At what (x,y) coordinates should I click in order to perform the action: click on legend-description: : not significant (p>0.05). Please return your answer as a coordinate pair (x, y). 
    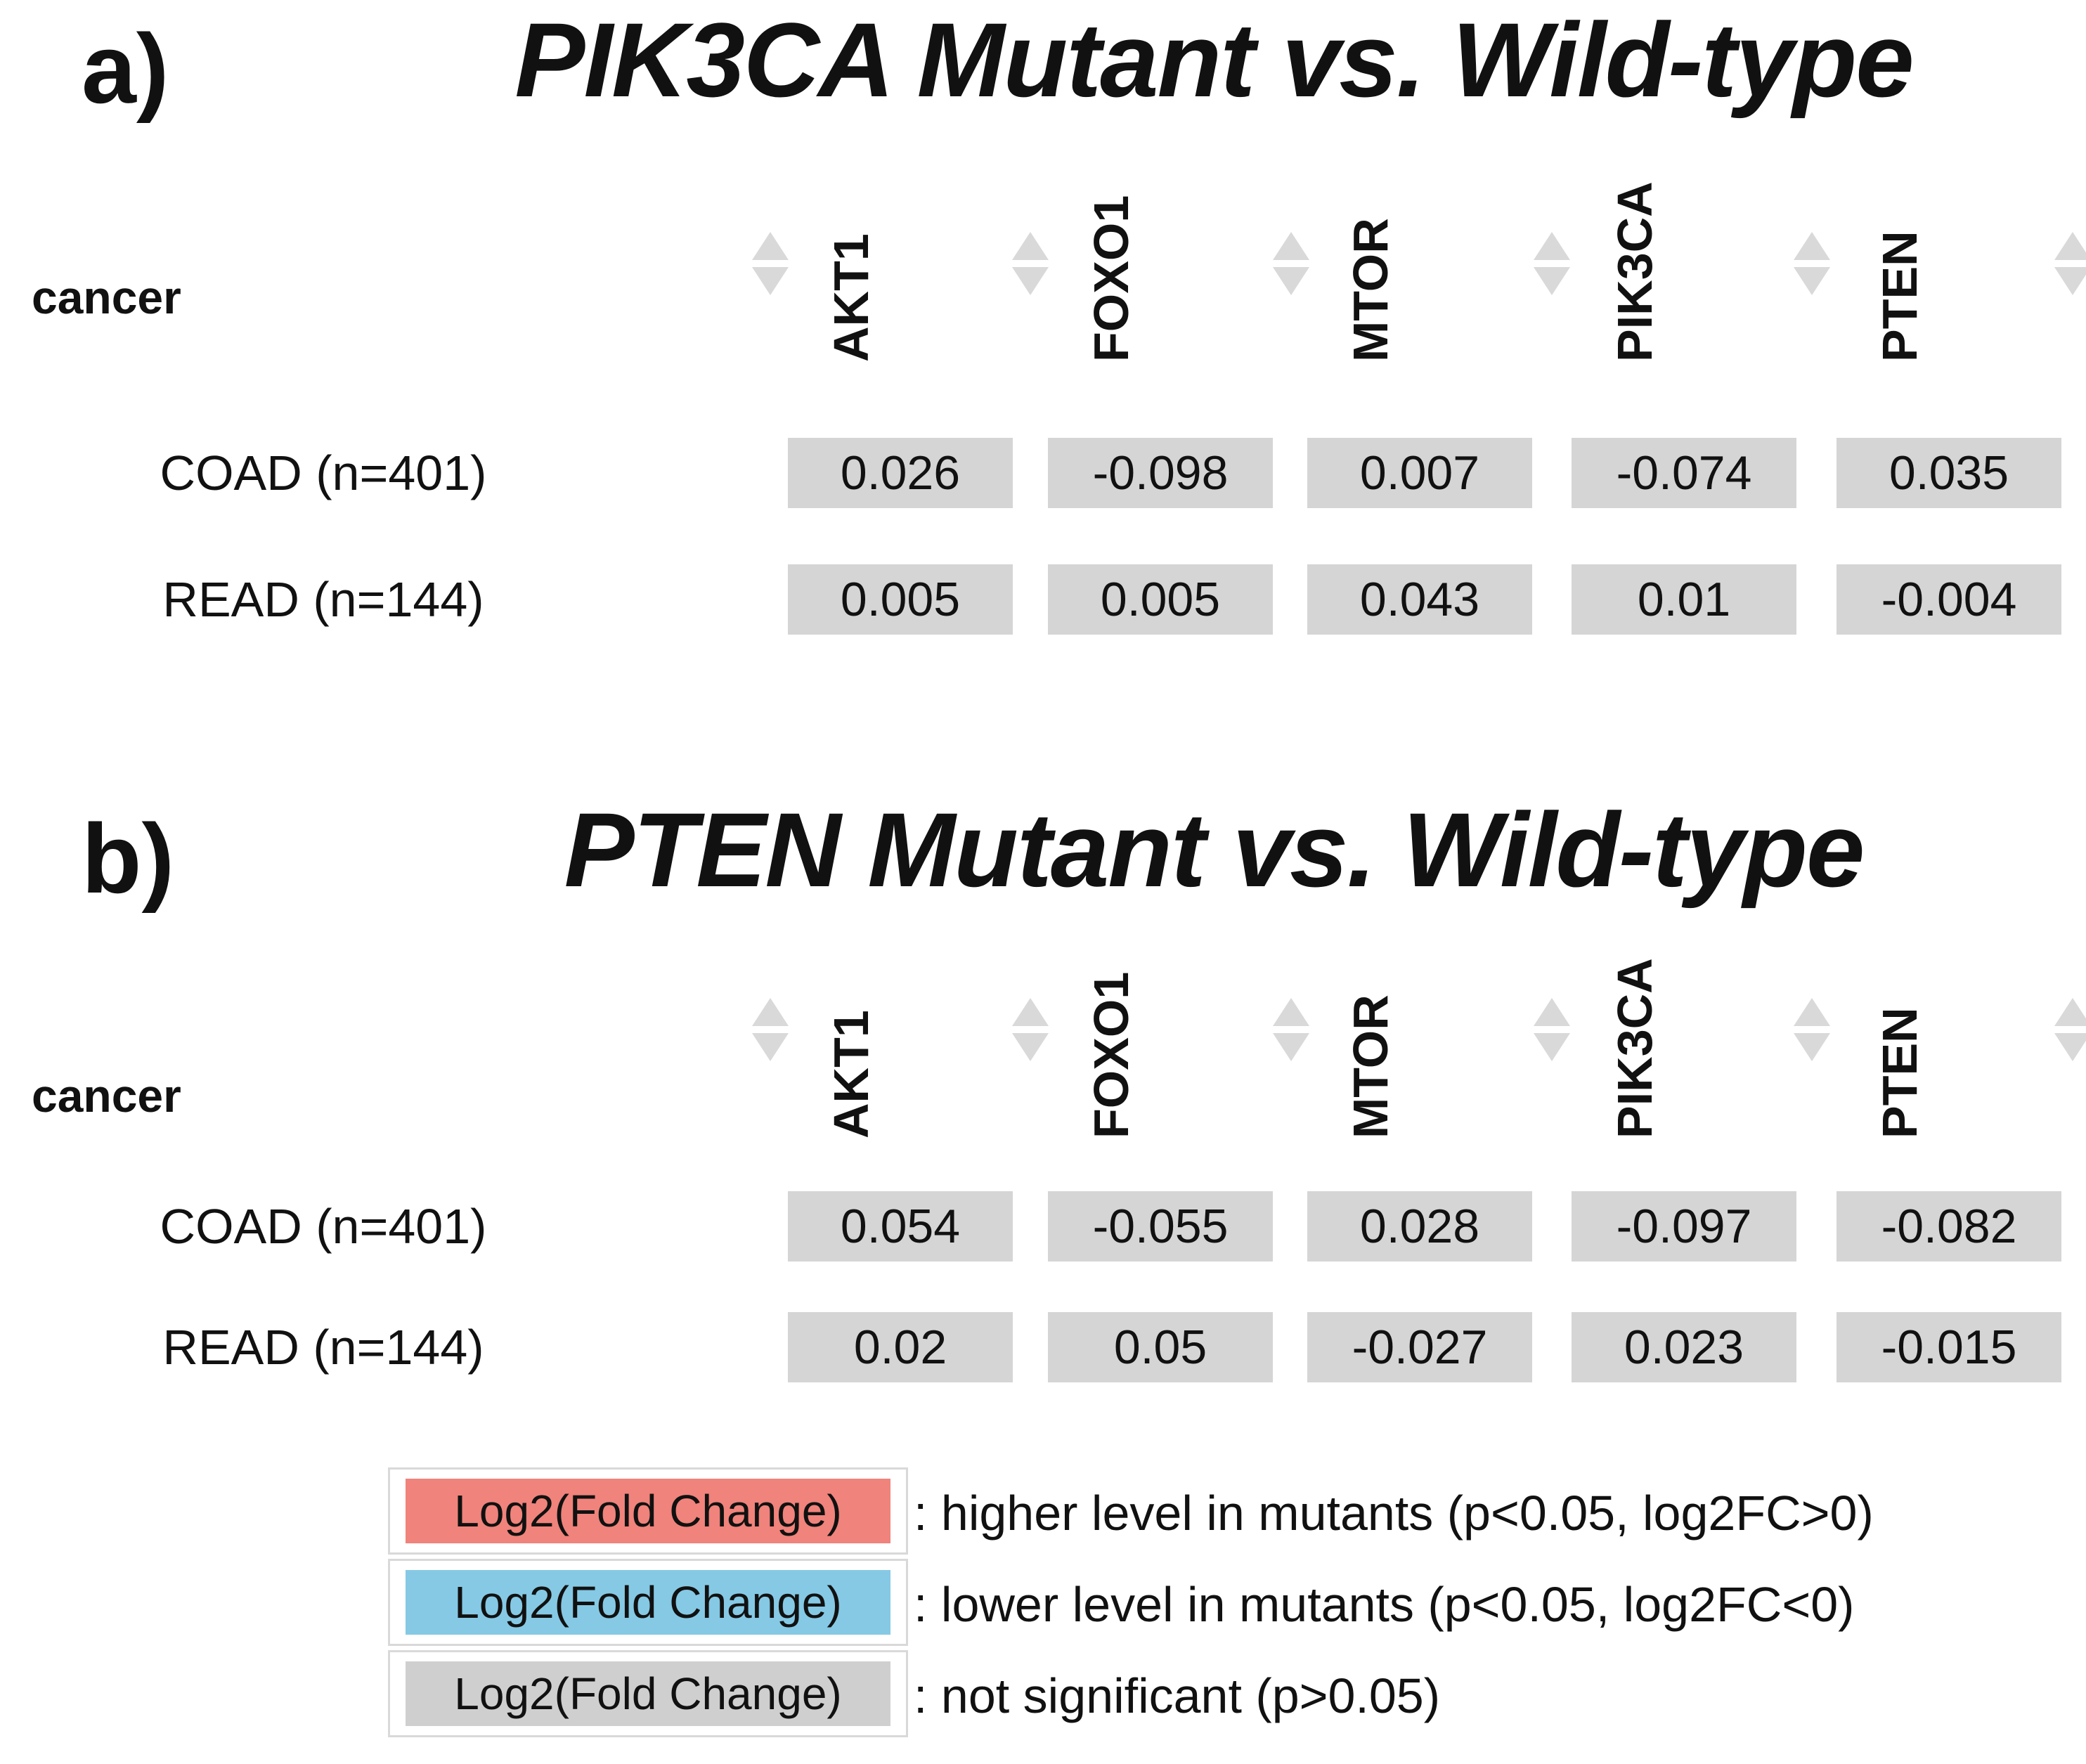
    Looking at the image, I should click on (1177, 1695).